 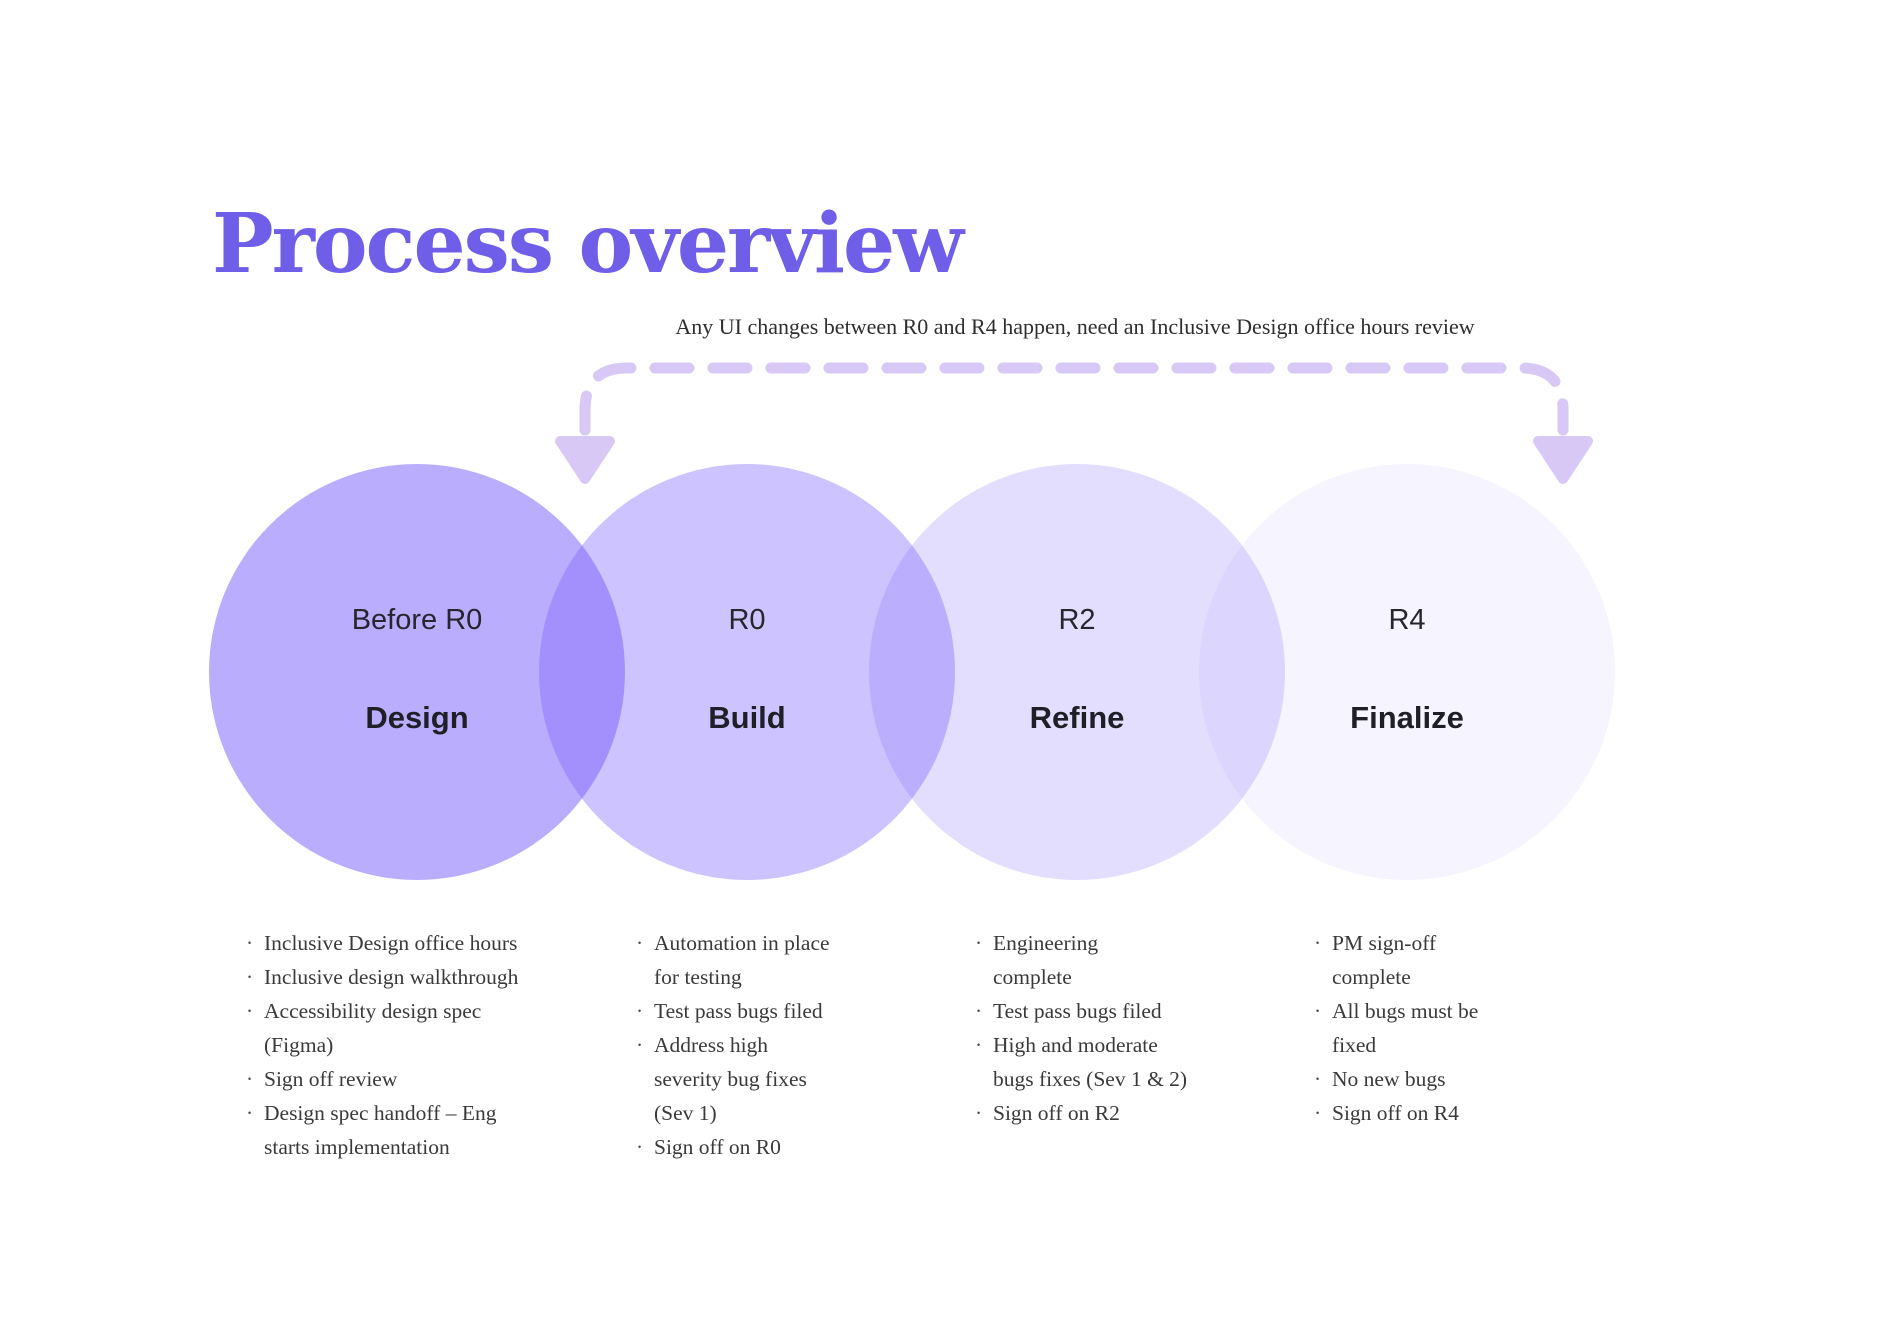 What do you see at coordinates (747, 620) in the screenshot?
I see `stage-code-label: R0` at bounding box center [747, 620].